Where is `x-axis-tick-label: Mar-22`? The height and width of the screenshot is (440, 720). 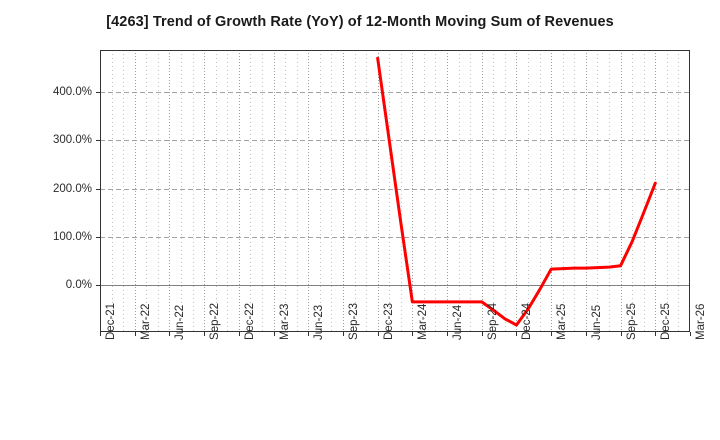
x-axis-tick-label: Mar-22 is located at coordinates (145, 321).